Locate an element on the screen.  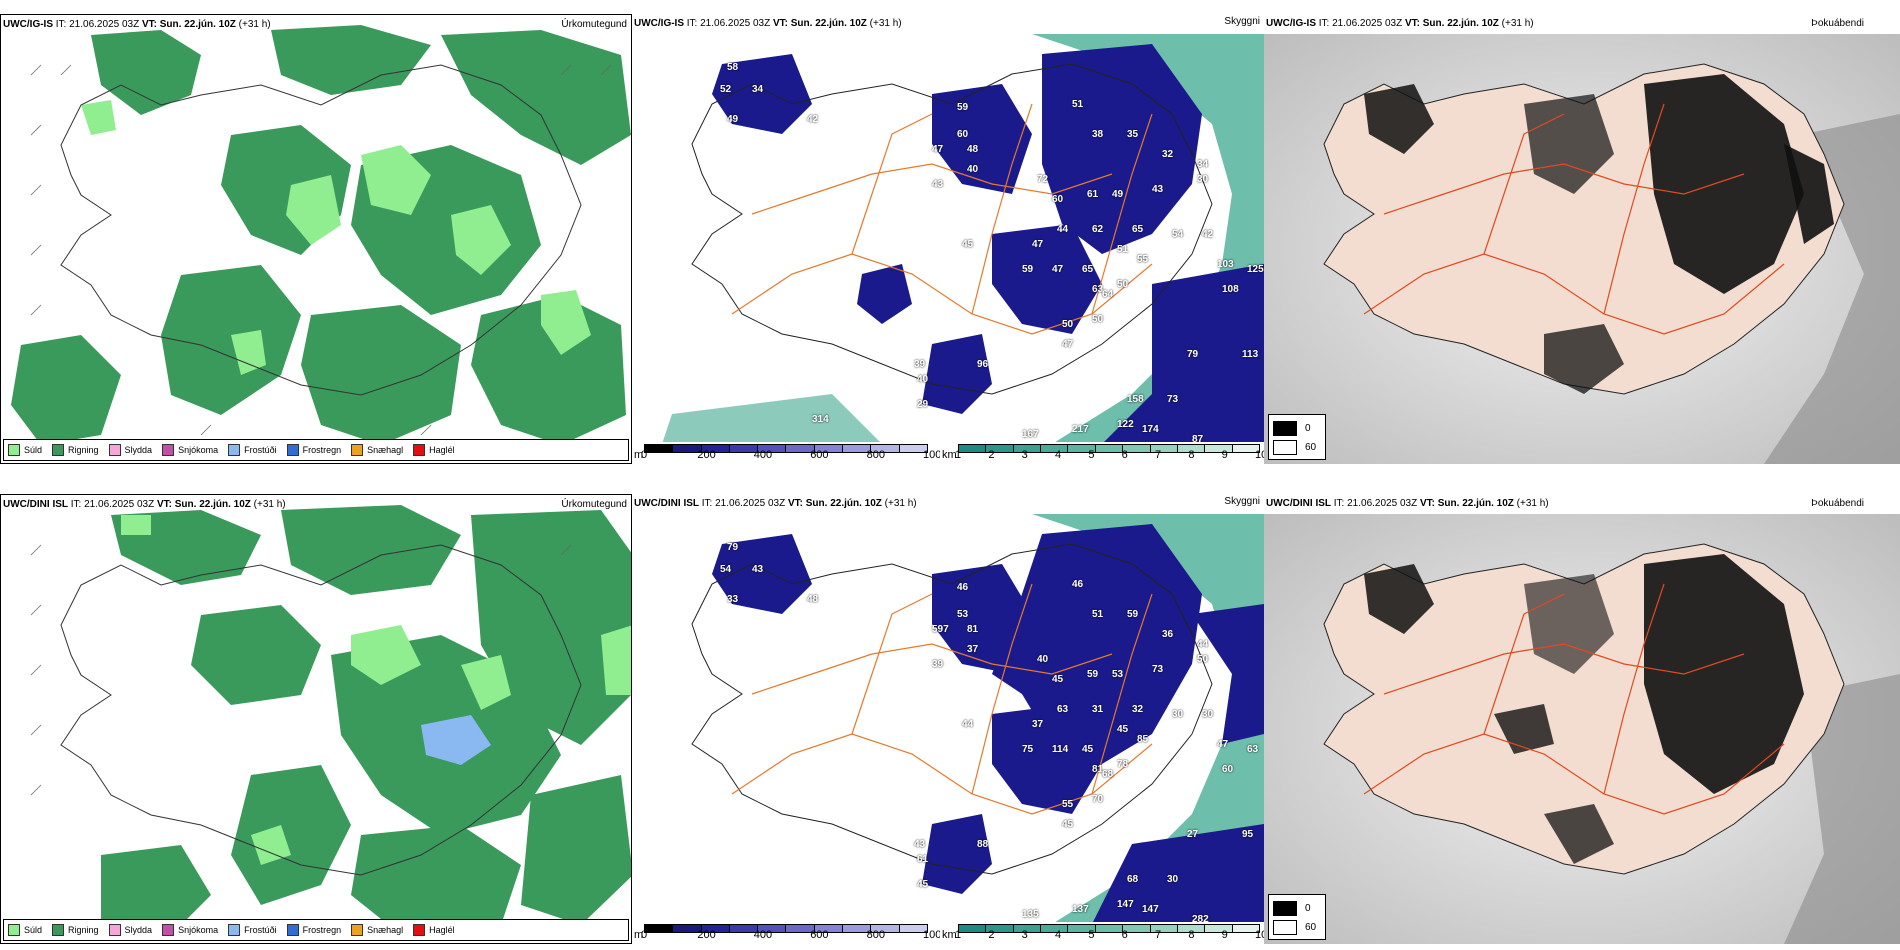
cloud-base-value: 54 is located at coordinates (1178, 234).